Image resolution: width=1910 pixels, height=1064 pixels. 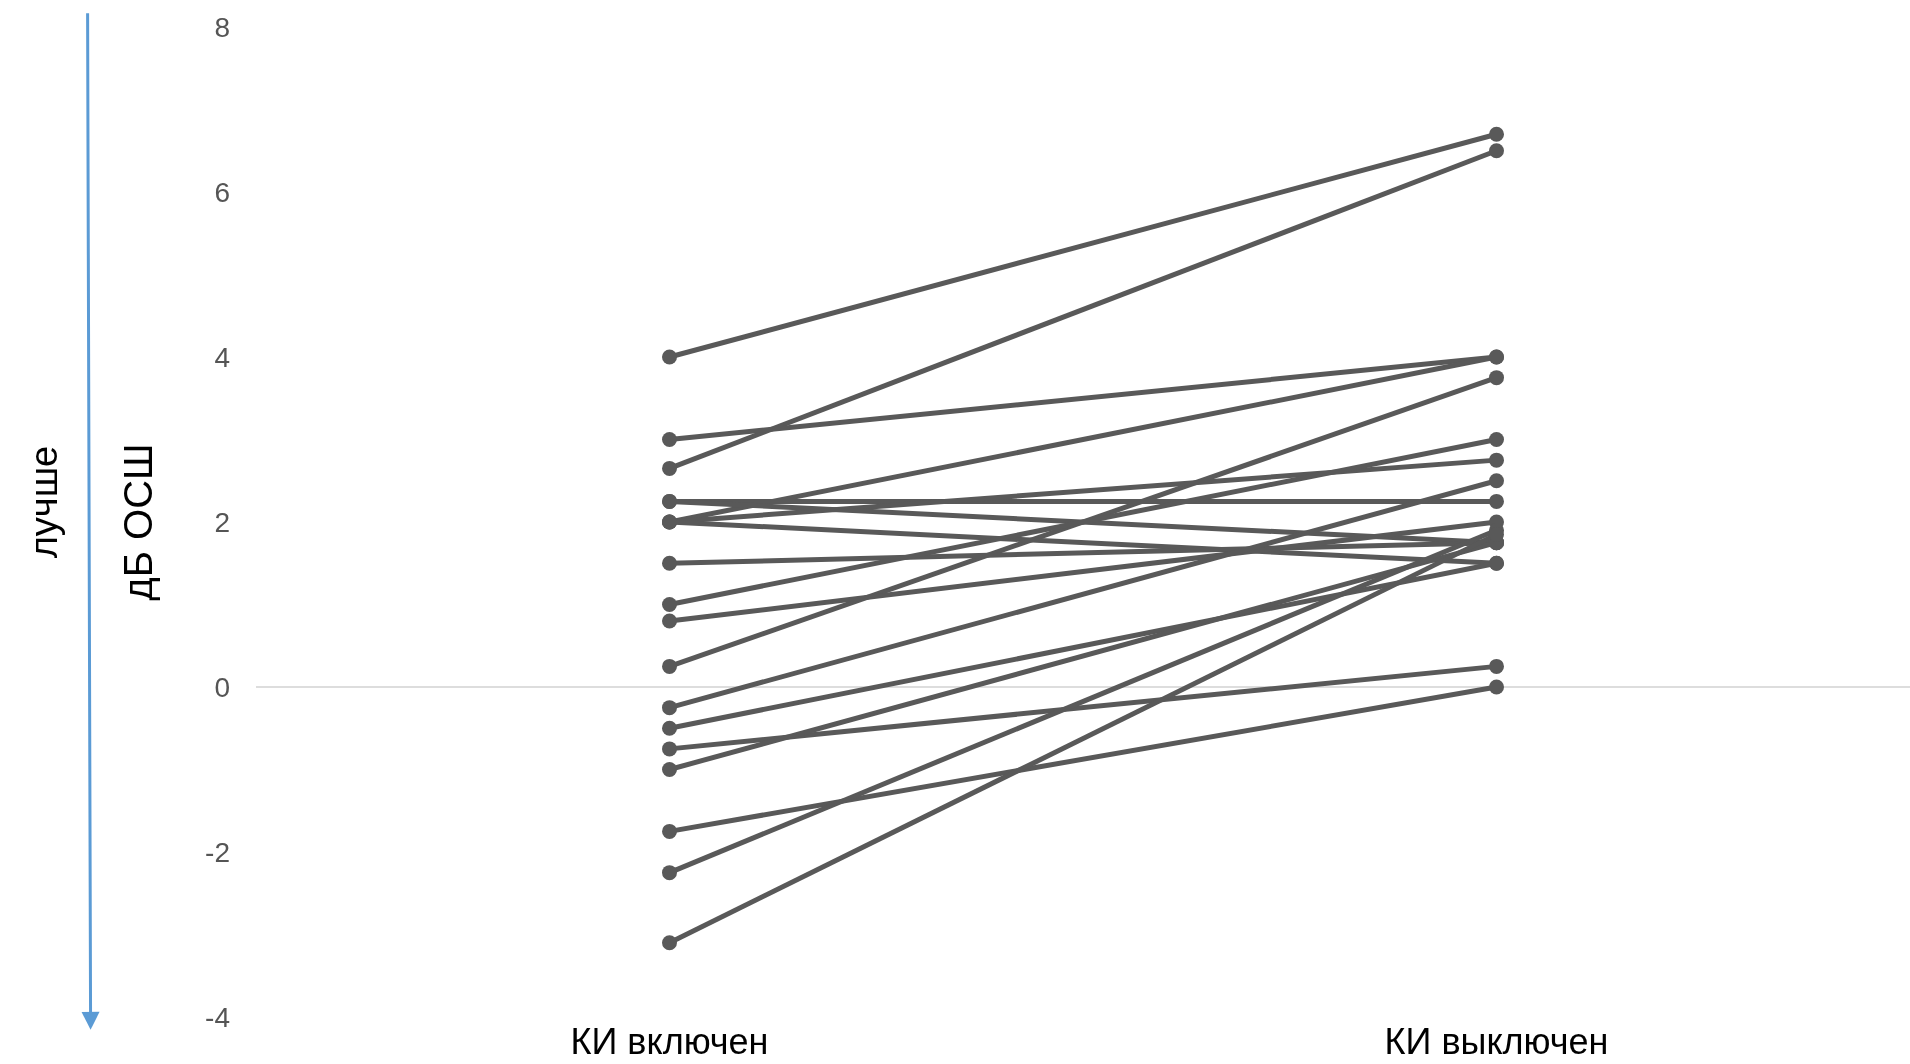 What do you see at coordinates (222, 357) in the screenshot?
I see `y-tick-label: 4` at bounding box center [222, 357].